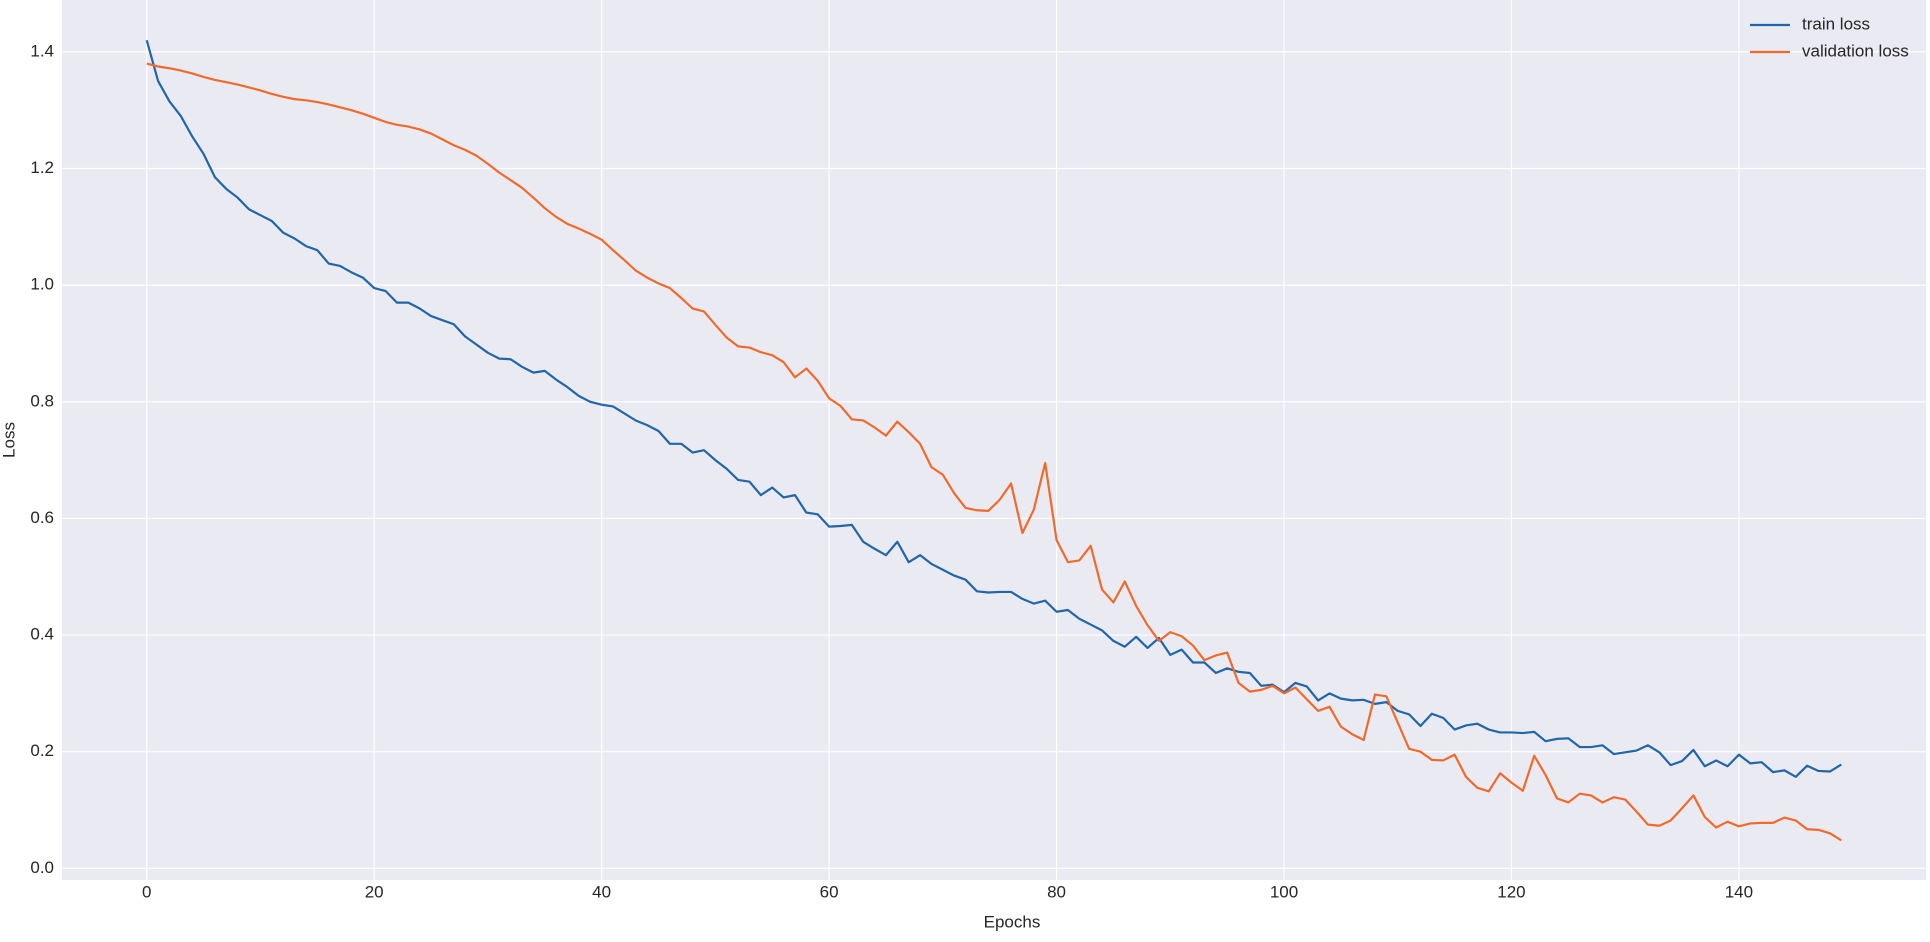 The width and height of the screenshot is (1930, 942). What do you see at coordinates (1056, 891) in the screenshot?
I see `x-tick-label: 80` at bounding box center [1056, 891].